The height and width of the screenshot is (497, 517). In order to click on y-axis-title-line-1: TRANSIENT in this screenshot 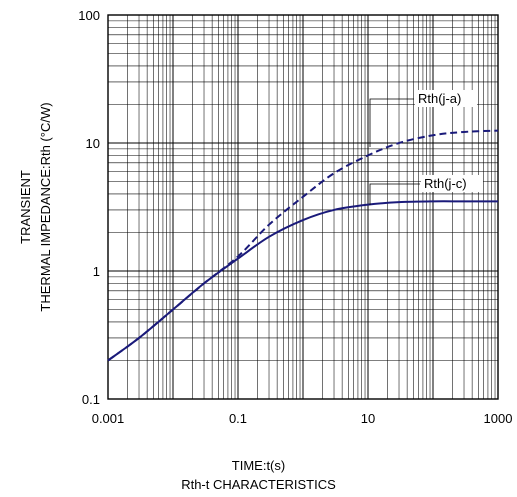, I will do `click(25, 207)`.